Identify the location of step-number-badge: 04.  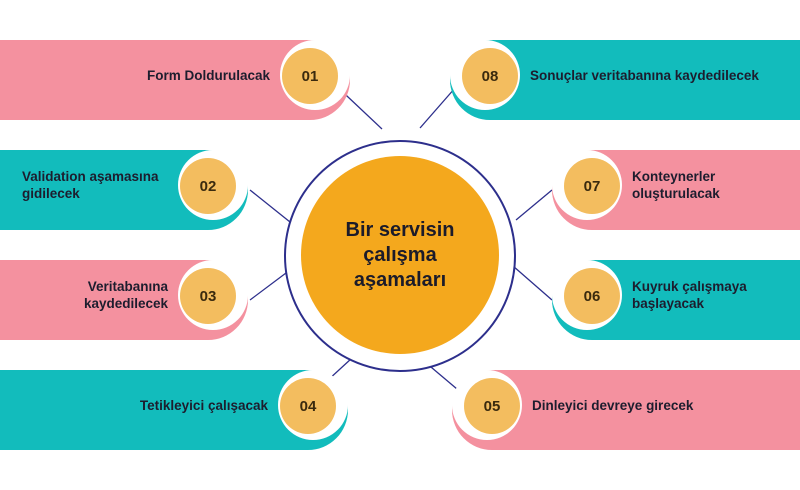
(308, 406).